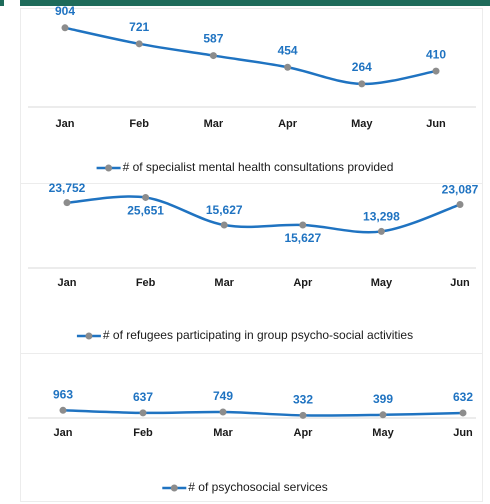 Image resolution: width=490 pixels, height=504 pixels. What do you see at coordinates (139, 27) in the screenshot?
I see `data-label: 721` at bounding box center [139, 27].